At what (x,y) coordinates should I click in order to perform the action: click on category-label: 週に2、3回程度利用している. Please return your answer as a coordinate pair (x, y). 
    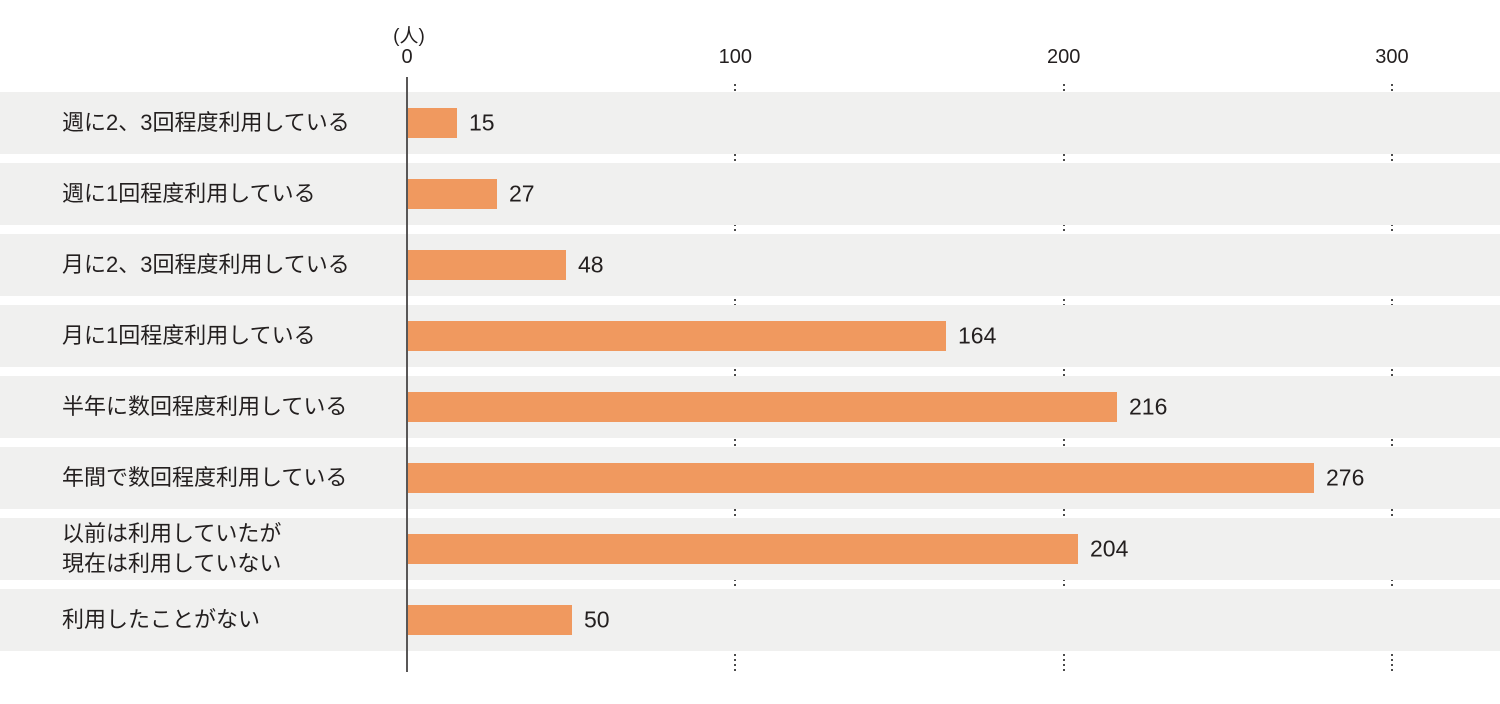
    Looking at the image, I should click on (206, 122).